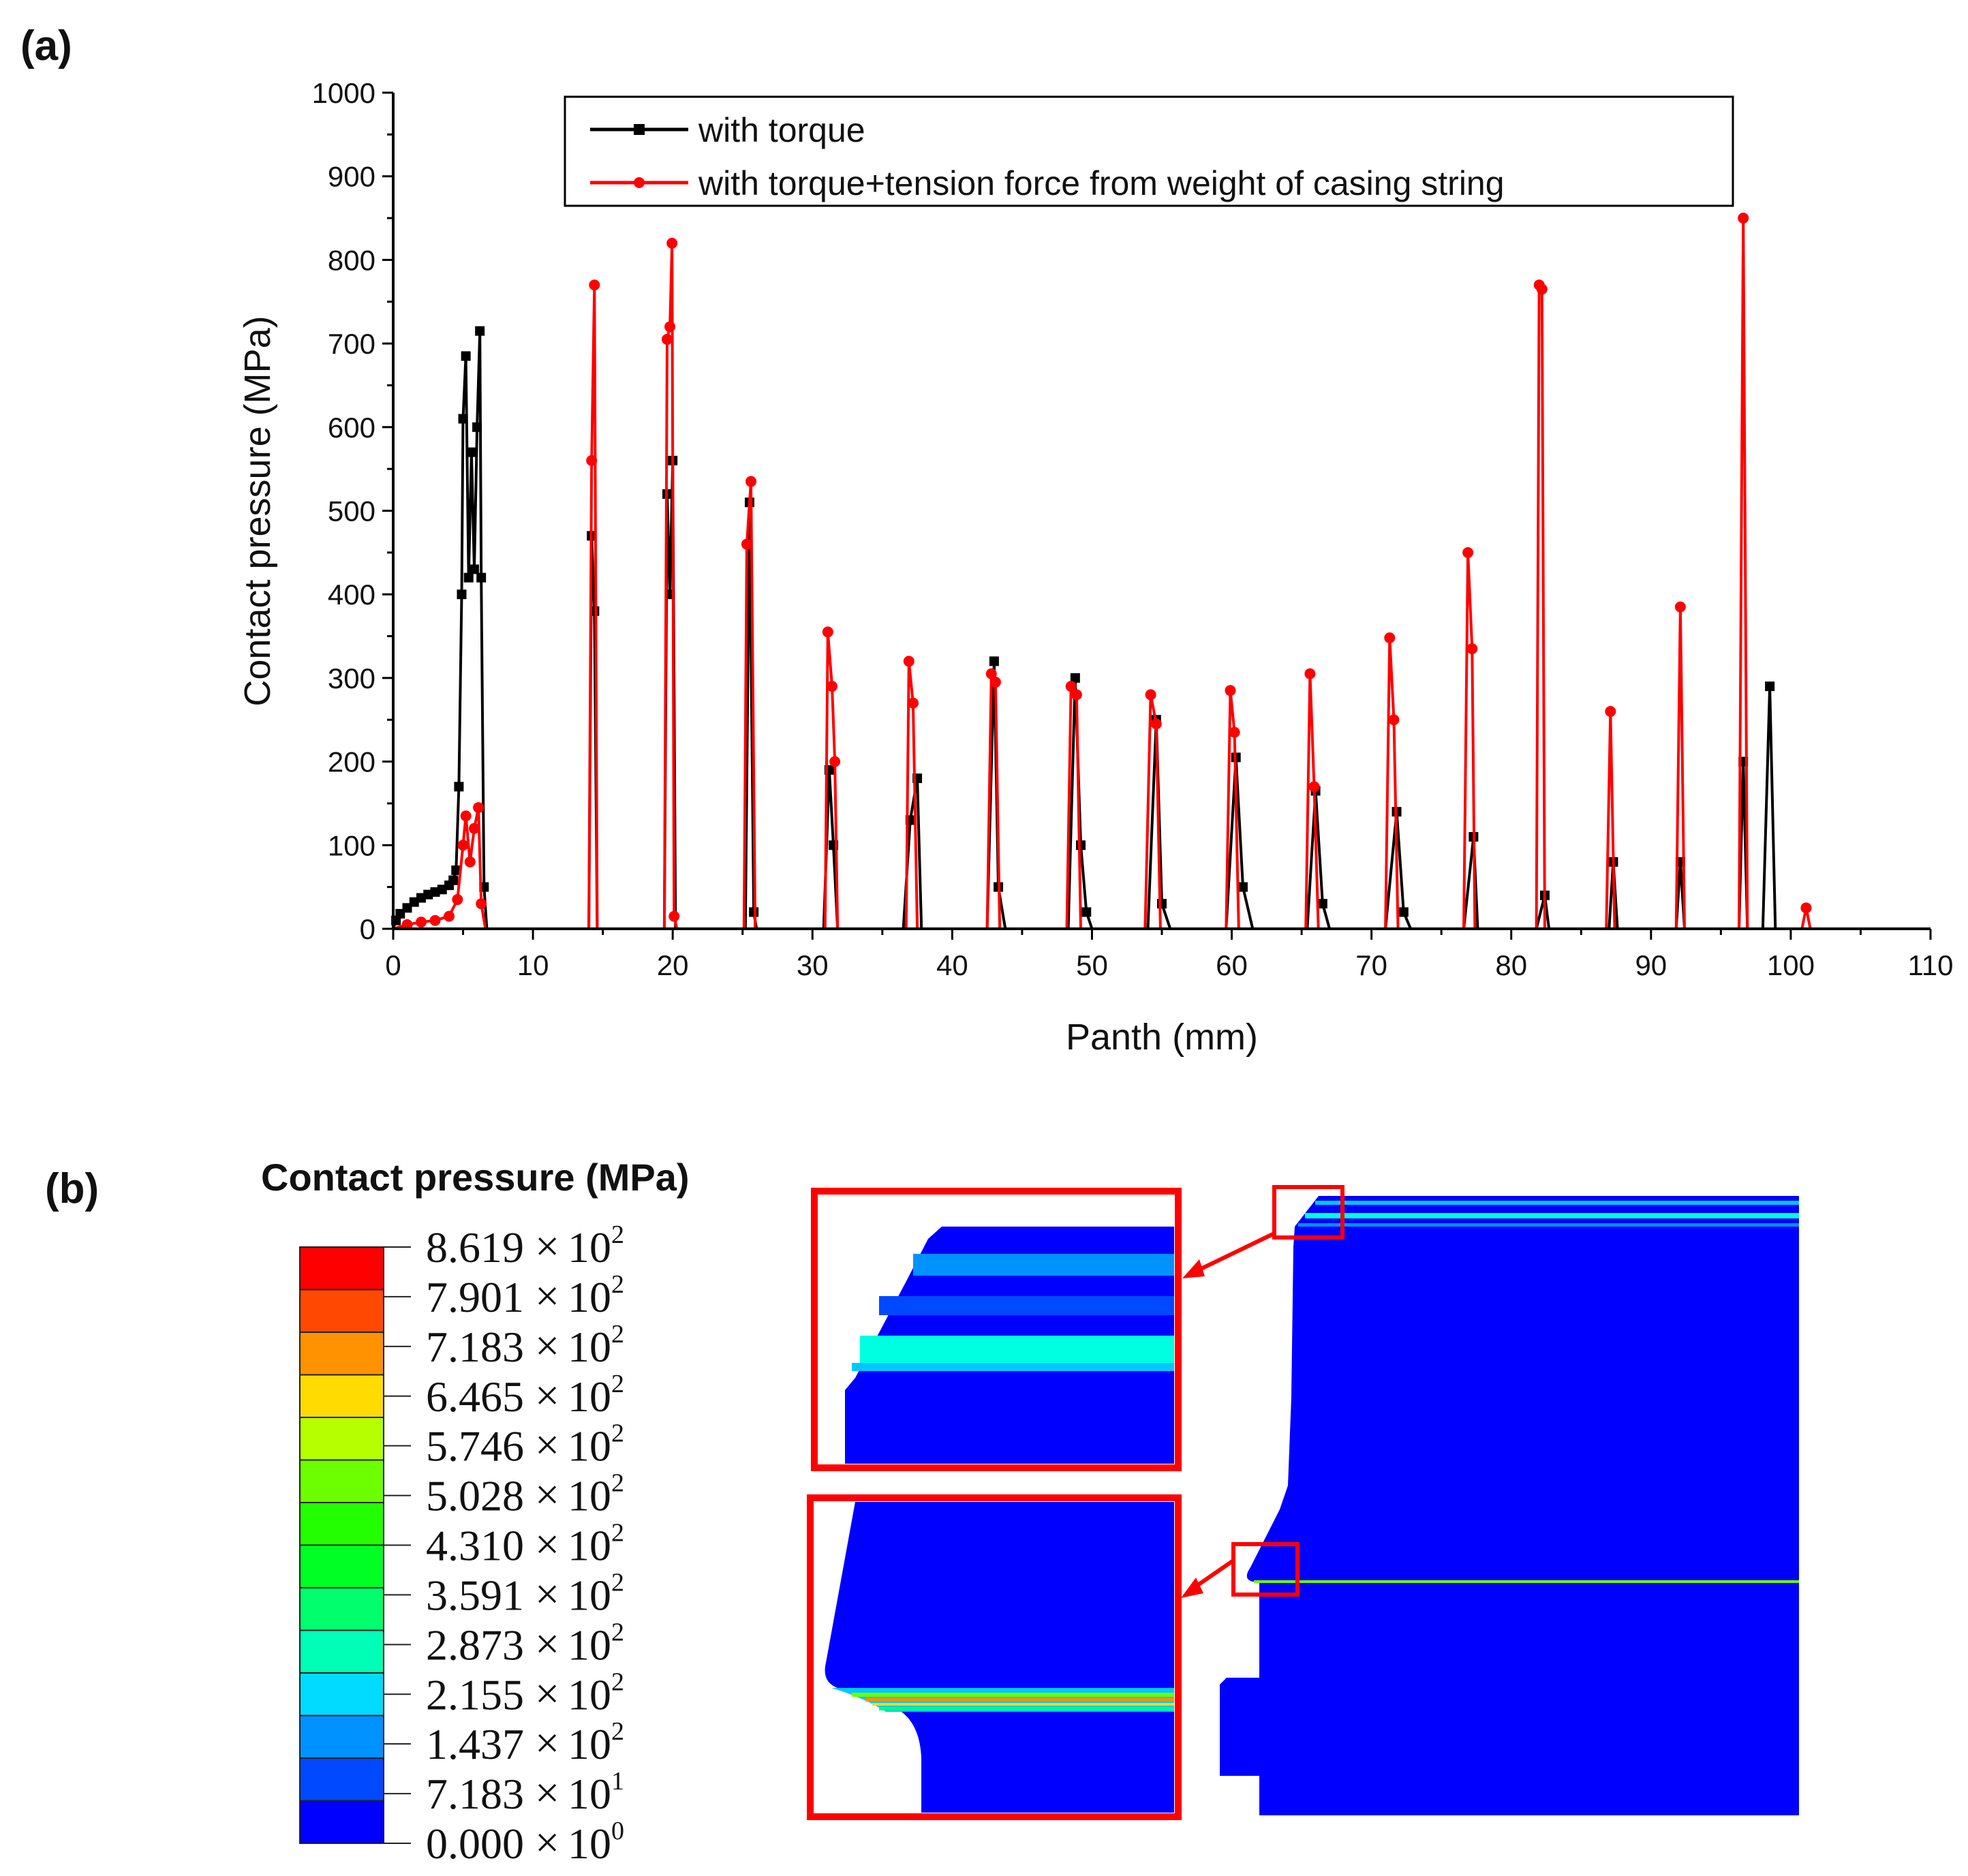 The image size is (1968, 1876). What do you see at coordinates (1194, 1268) in the screenshot?
I see `arrow-upper-head` at bounding box center [1194, 1268].